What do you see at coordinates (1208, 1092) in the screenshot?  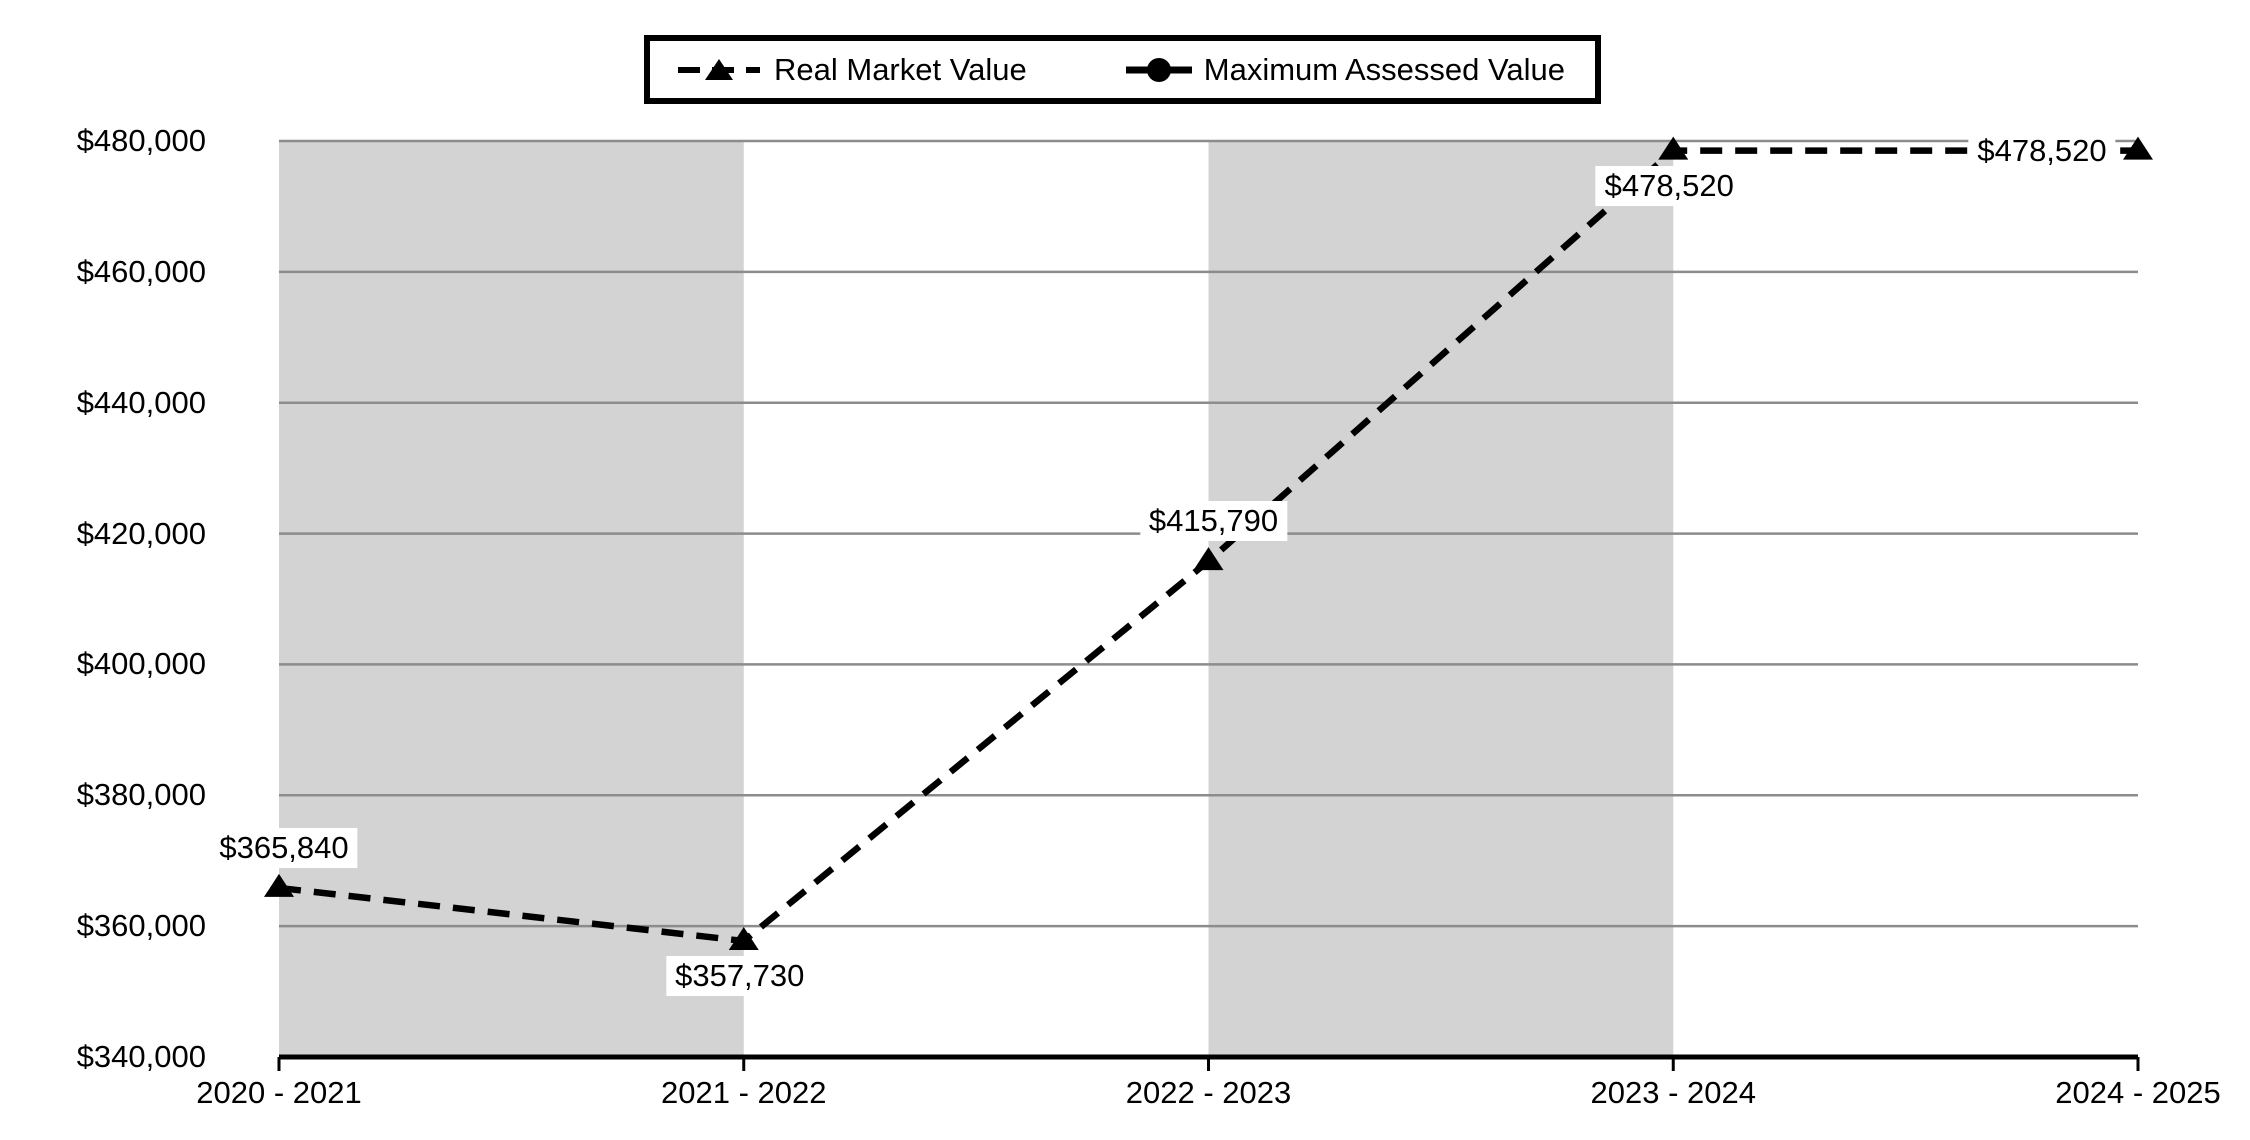 I see `x-axis-tick-label: 2022 - 2023` at bounding box center [1208, 1092].